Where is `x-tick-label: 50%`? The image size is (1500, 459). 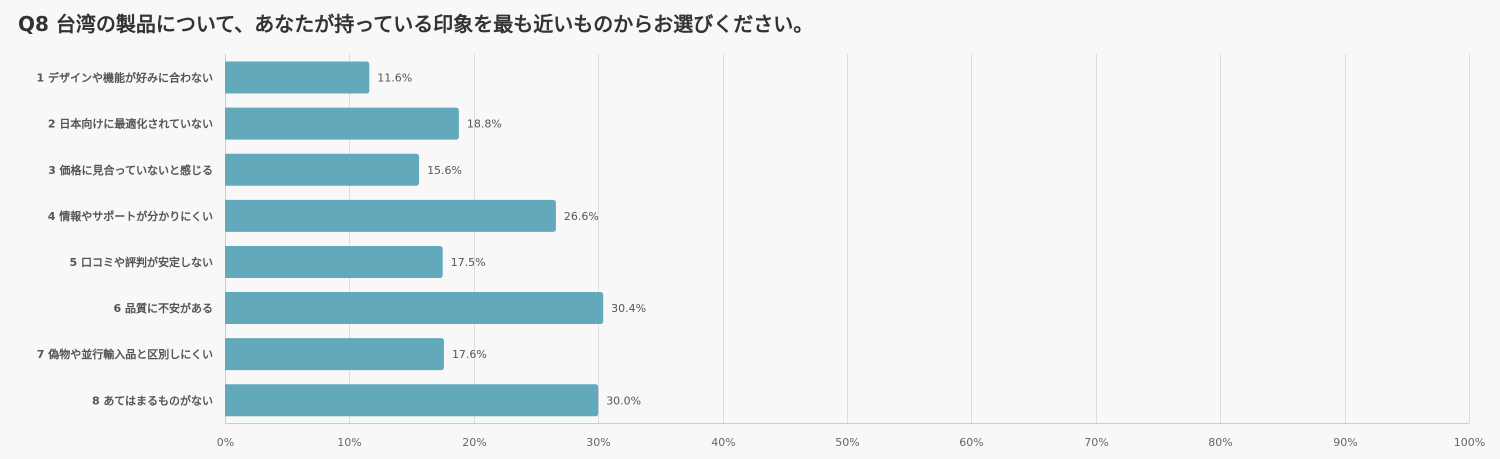
x-tick-label: 50% is located at coordinates (847, 442).